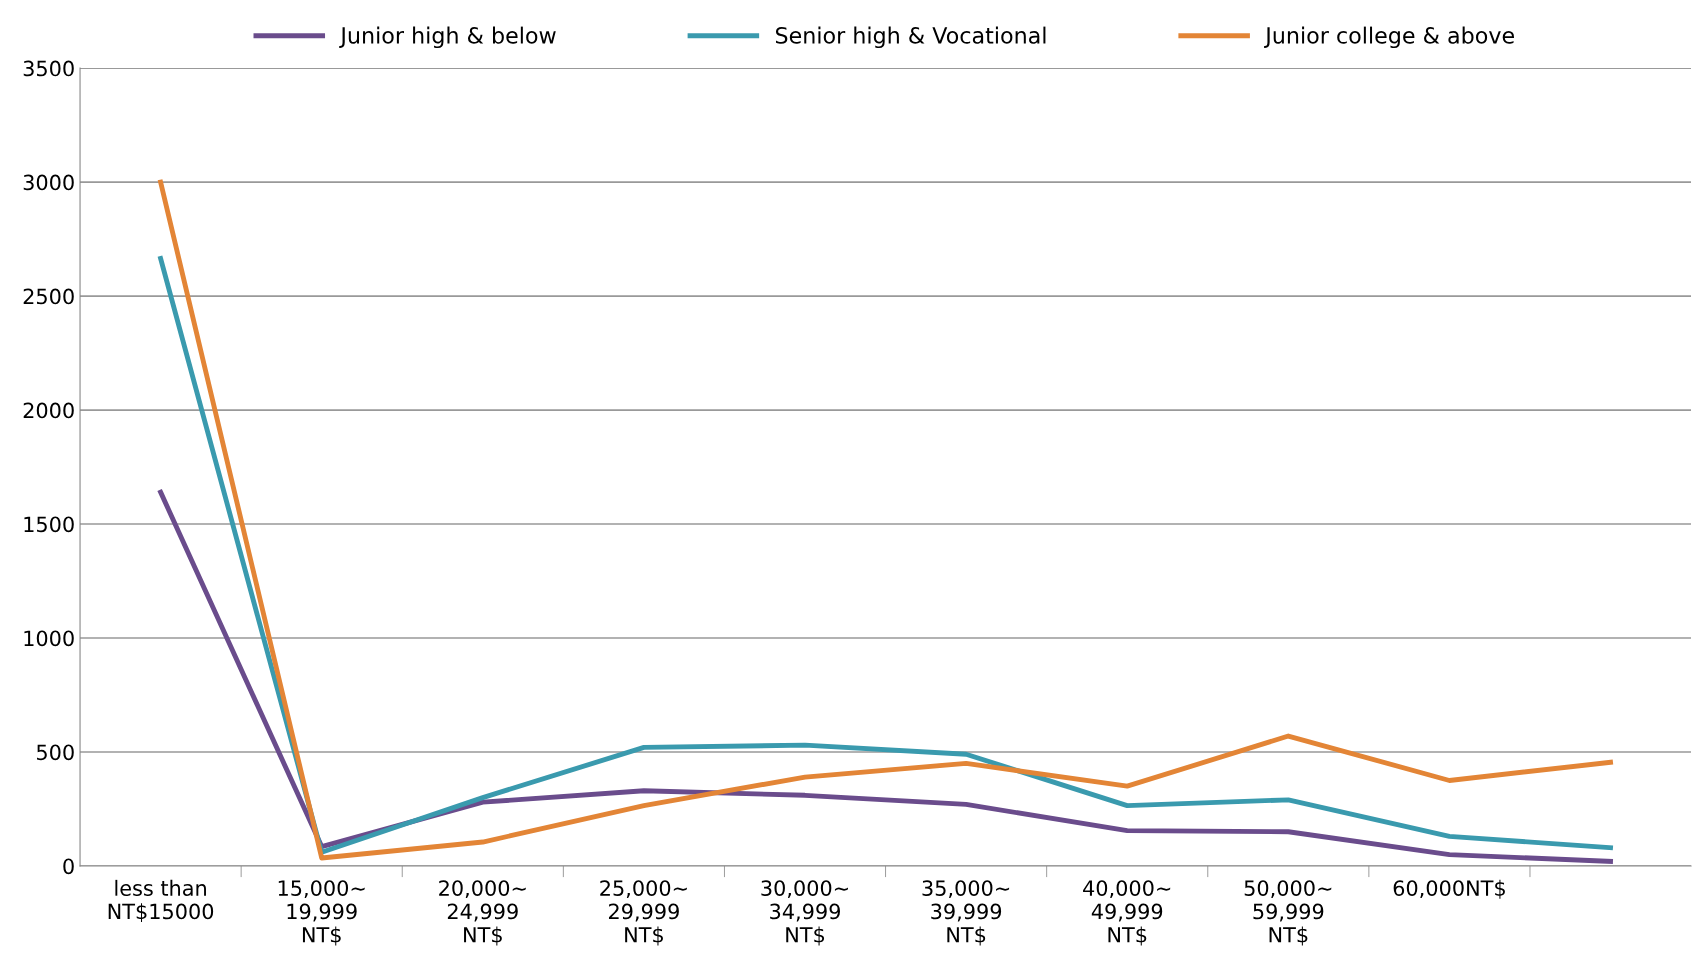 This screenshot has height=973, width=1703. What do you see at coordinates (643, 913) in the screenshot?
I see `x-tick-label: 25,000~ 29,999 NT$` at bounding box center [643, 913].